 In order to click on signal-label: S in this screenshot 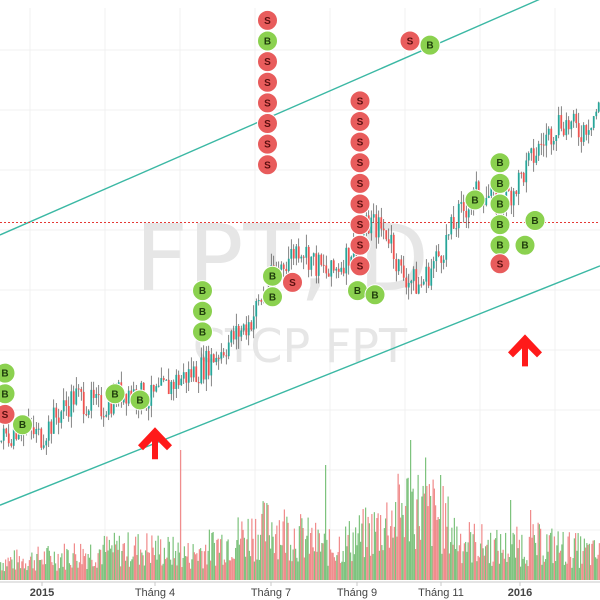, I will do `click(500, 264)`.